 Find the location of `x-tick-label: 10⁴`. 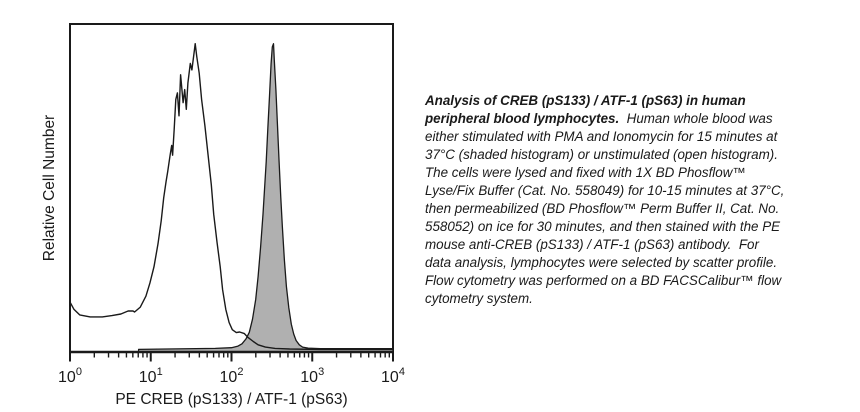

x-tick-label: 10⁴ is located at coordinates (393, 376).